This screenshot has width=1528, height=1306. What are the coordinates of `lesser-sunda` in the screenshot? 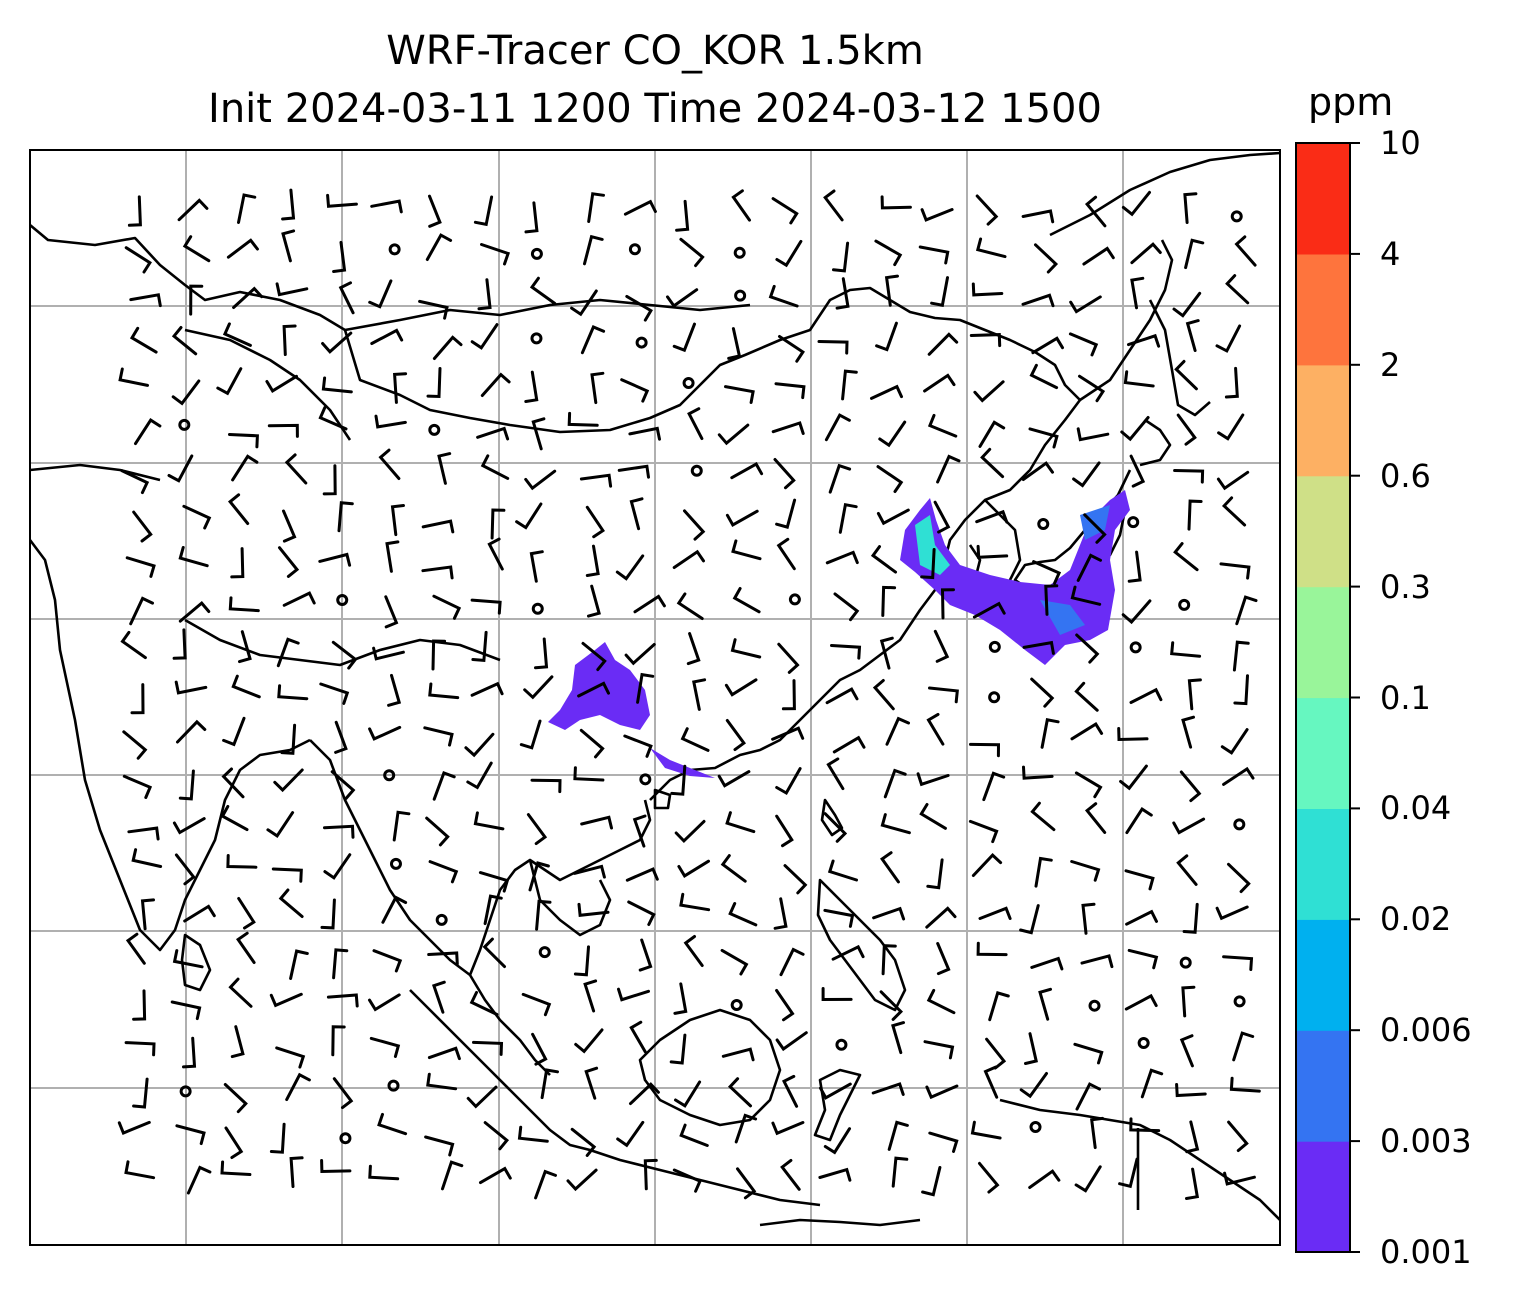 It's located at (840, 1222).